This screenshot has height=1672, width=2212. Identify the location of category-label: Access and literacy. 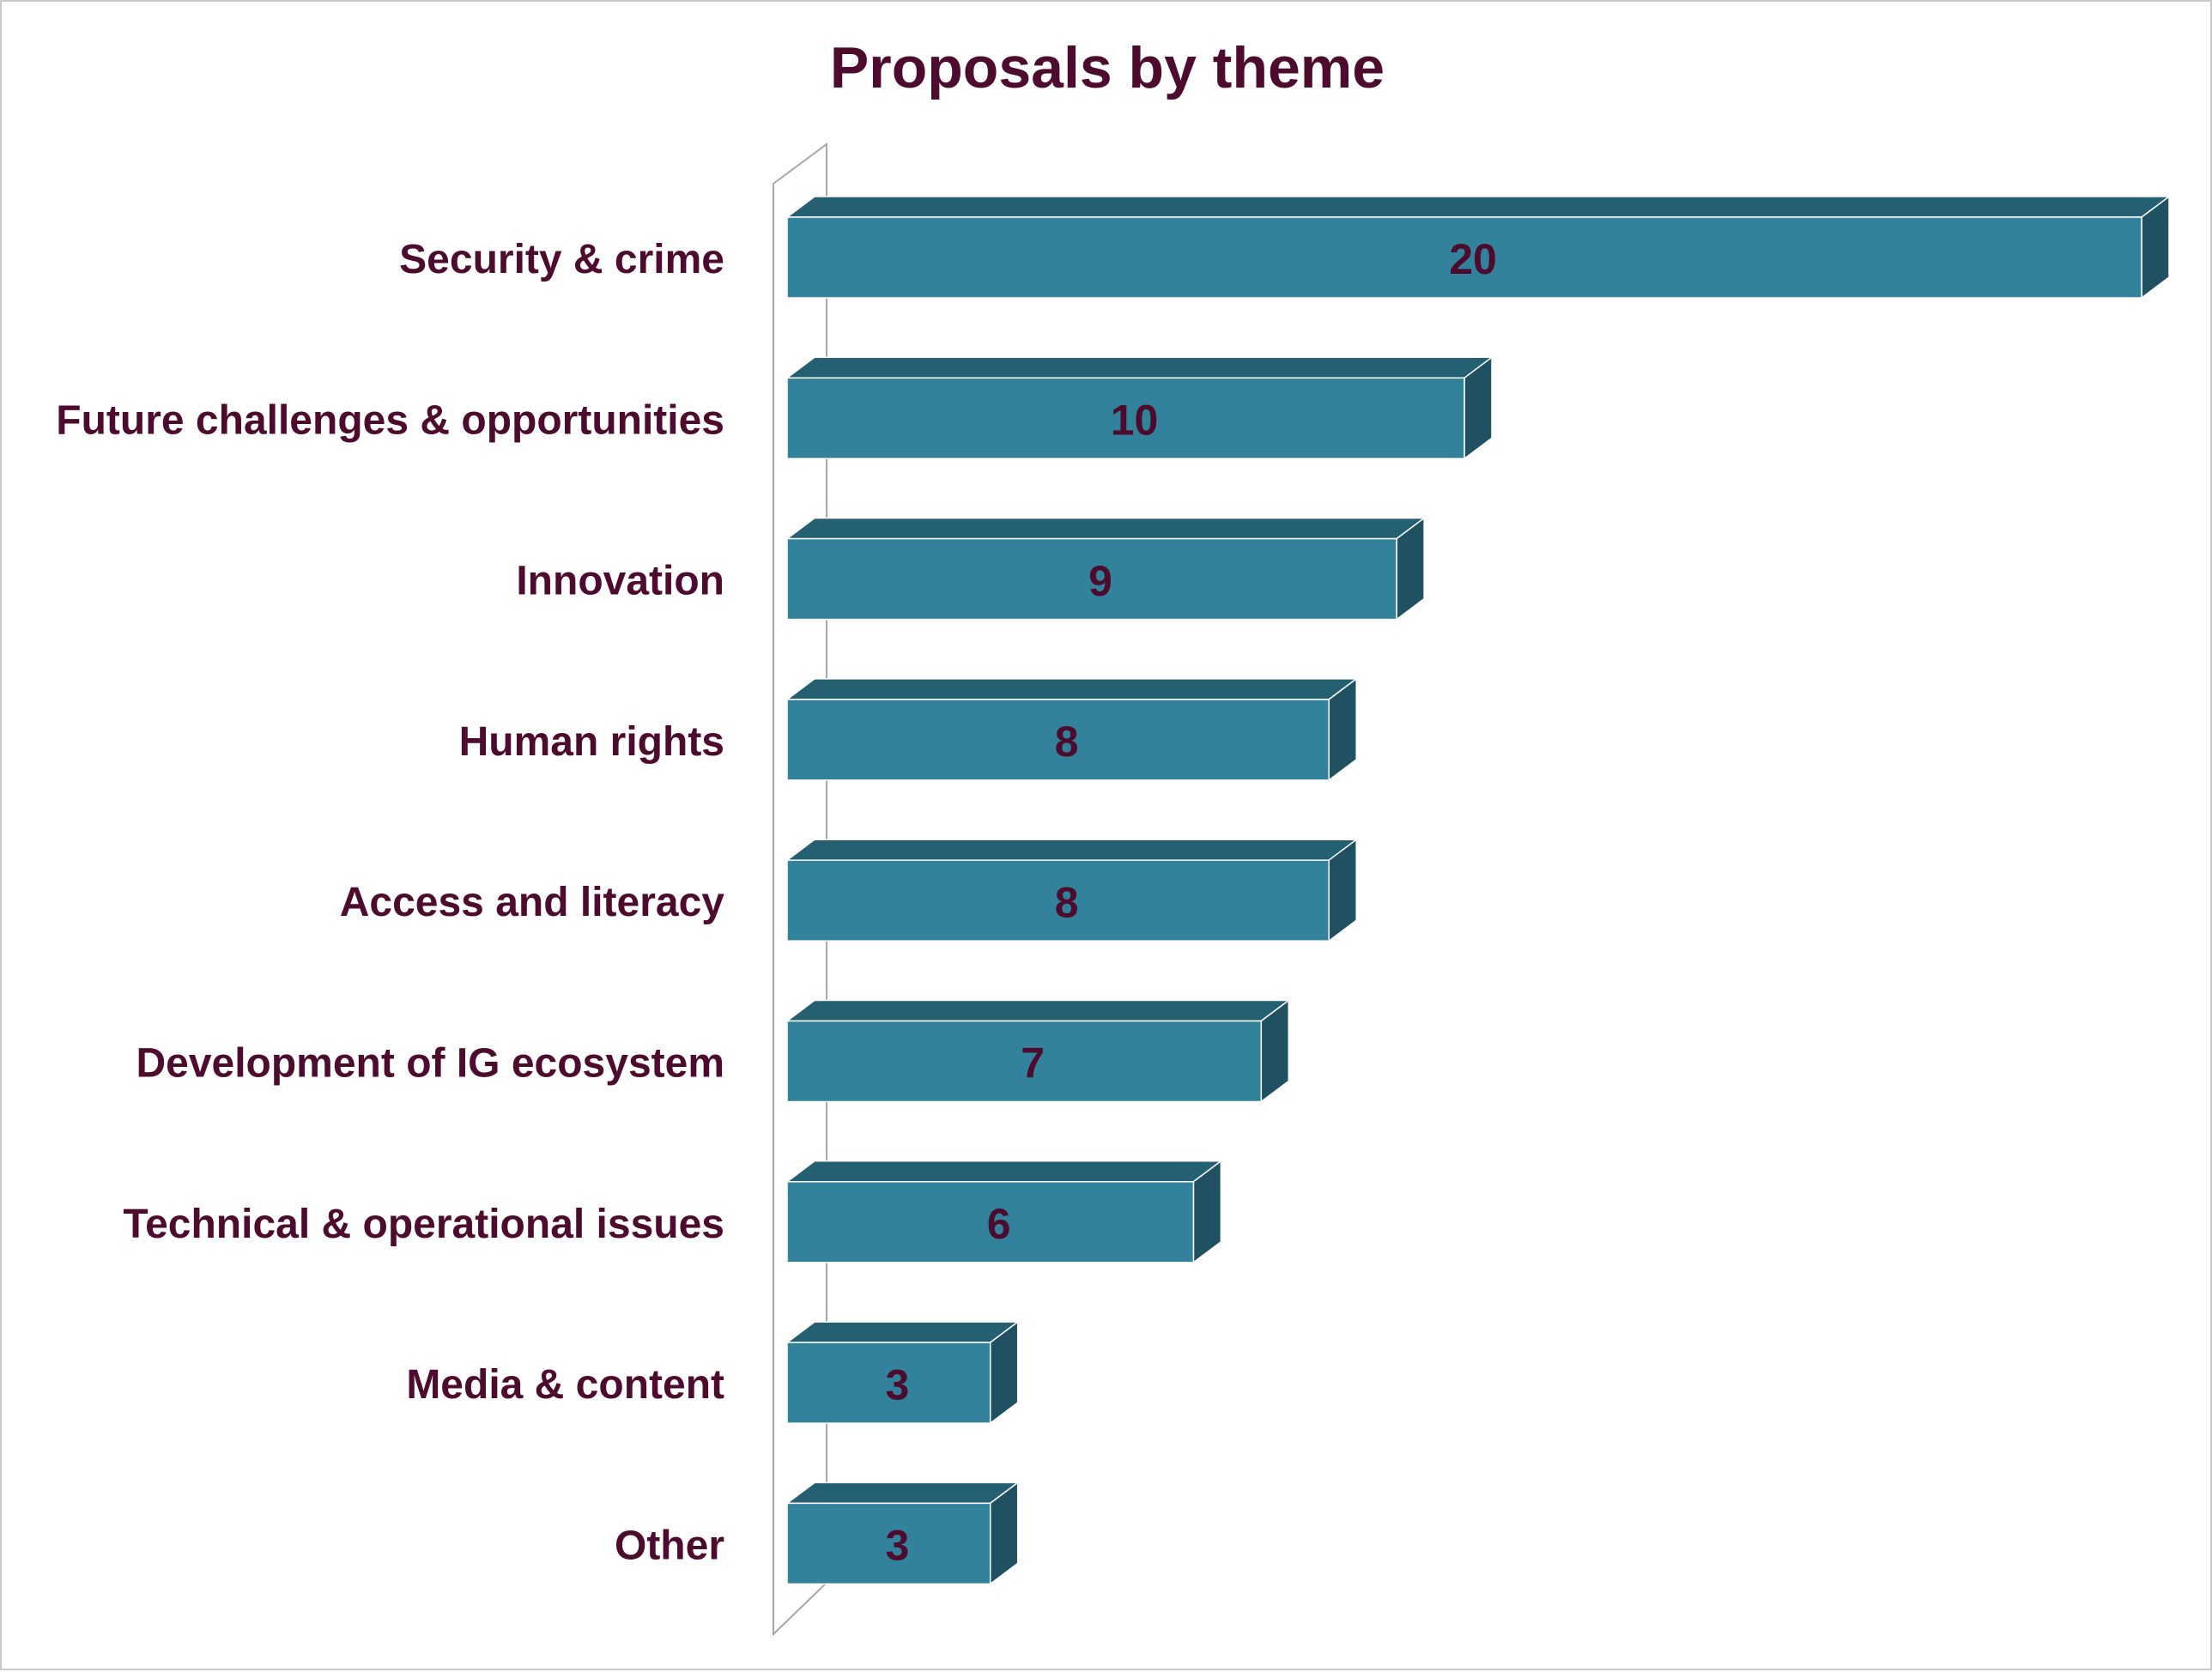
(532, 902).